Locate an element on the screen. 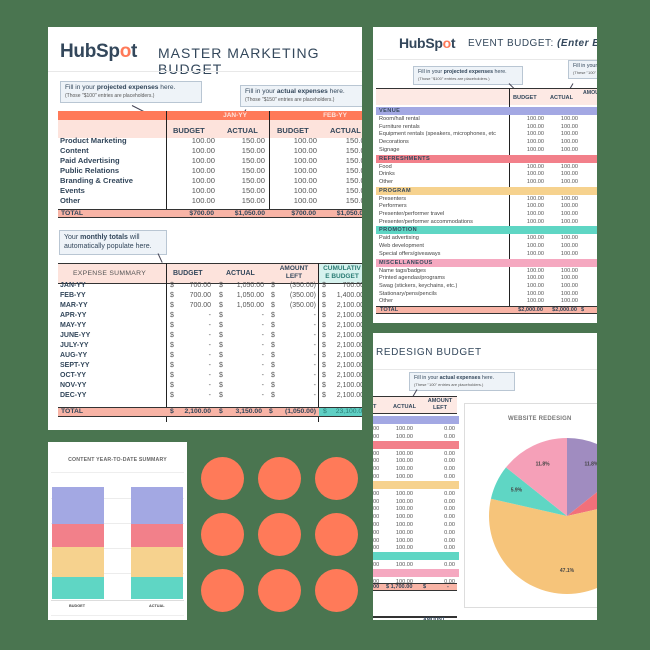 This screenshot has height=650, width=650. total-actual: $ 1,700.00 is located at coordinates (399, 587).